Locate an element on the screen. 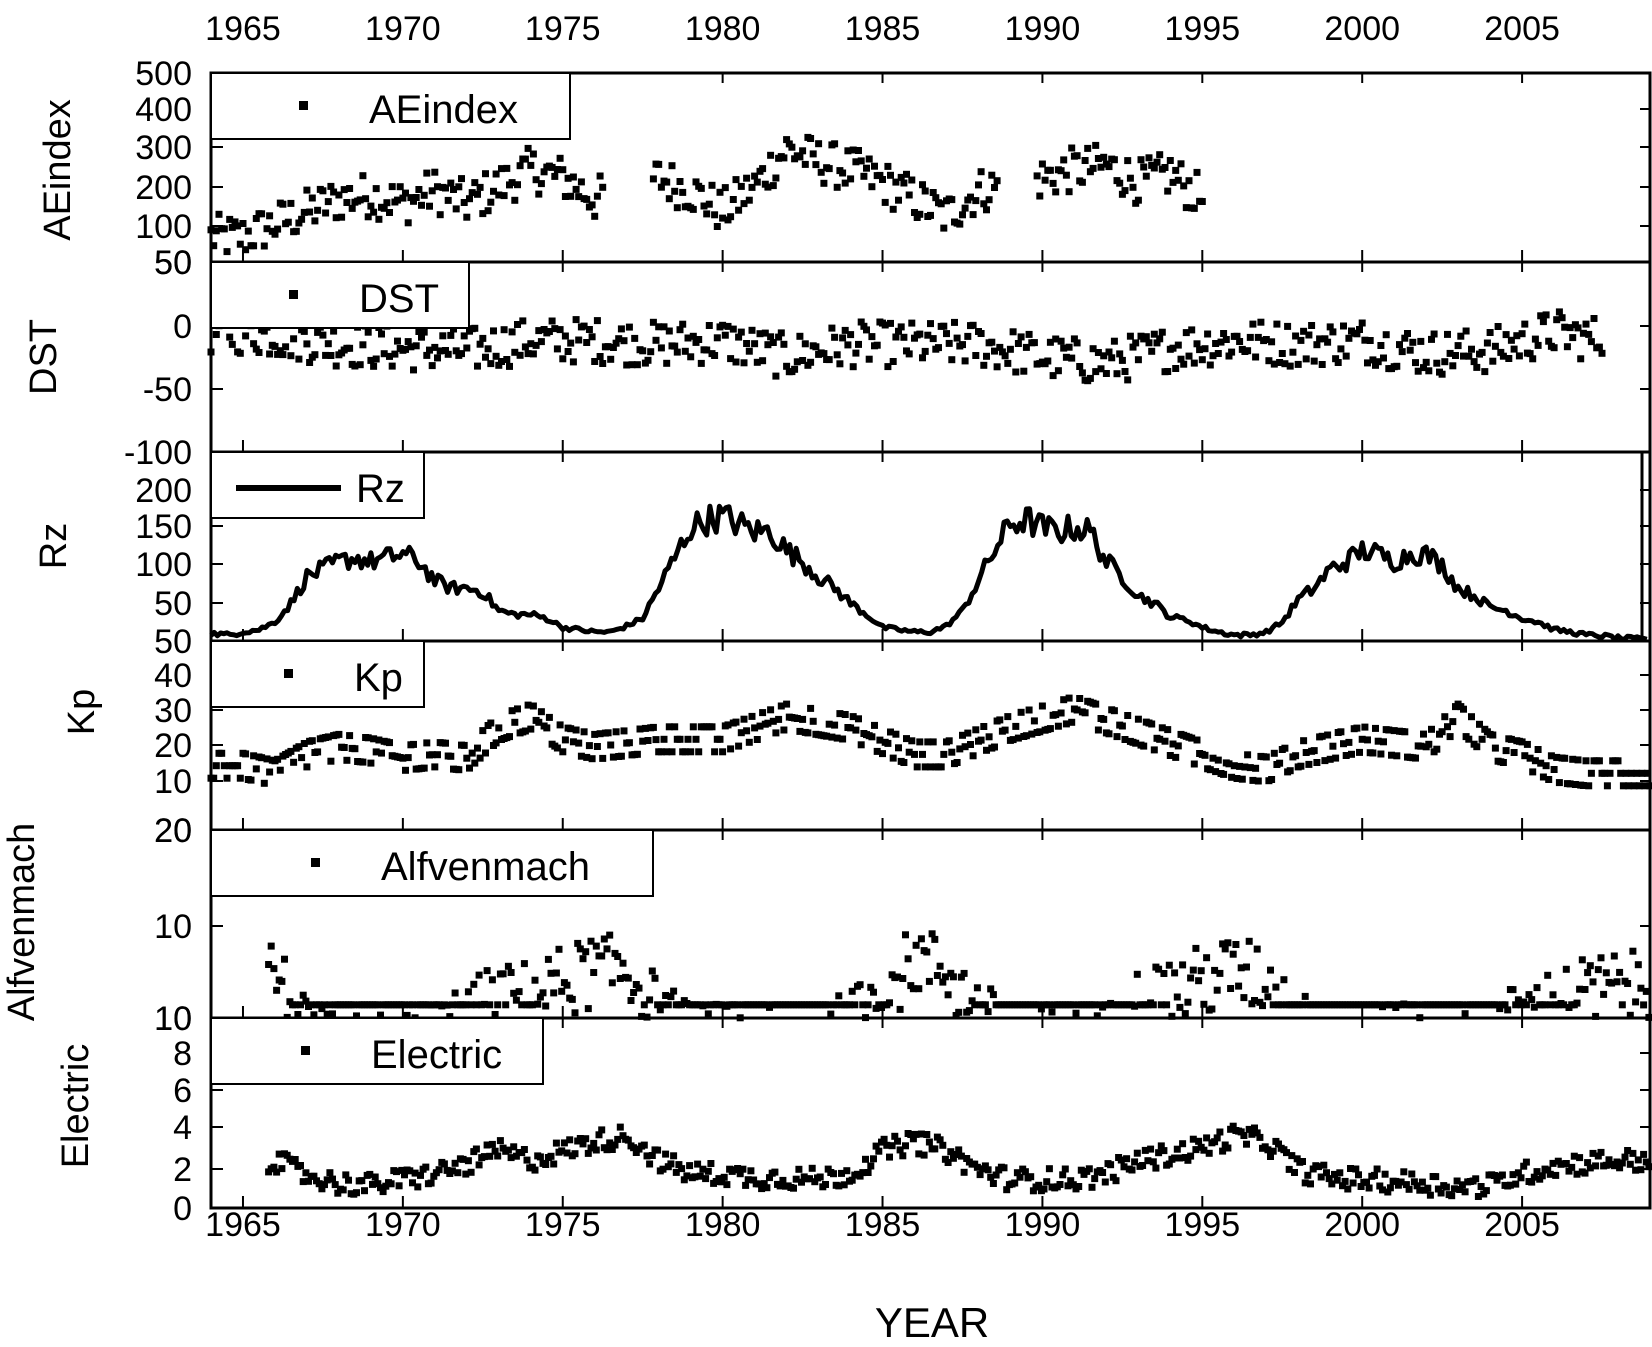 The width and height of the screenshot is (1652, 1347). electric-legend-box is located at coordinates (377, 1051).